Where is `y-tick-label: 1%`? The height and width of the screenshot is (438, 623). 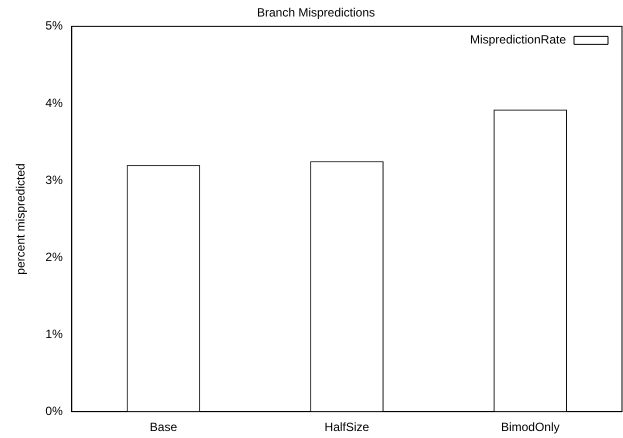 y-tick-label: 1% is located at coordinates (54, 333).